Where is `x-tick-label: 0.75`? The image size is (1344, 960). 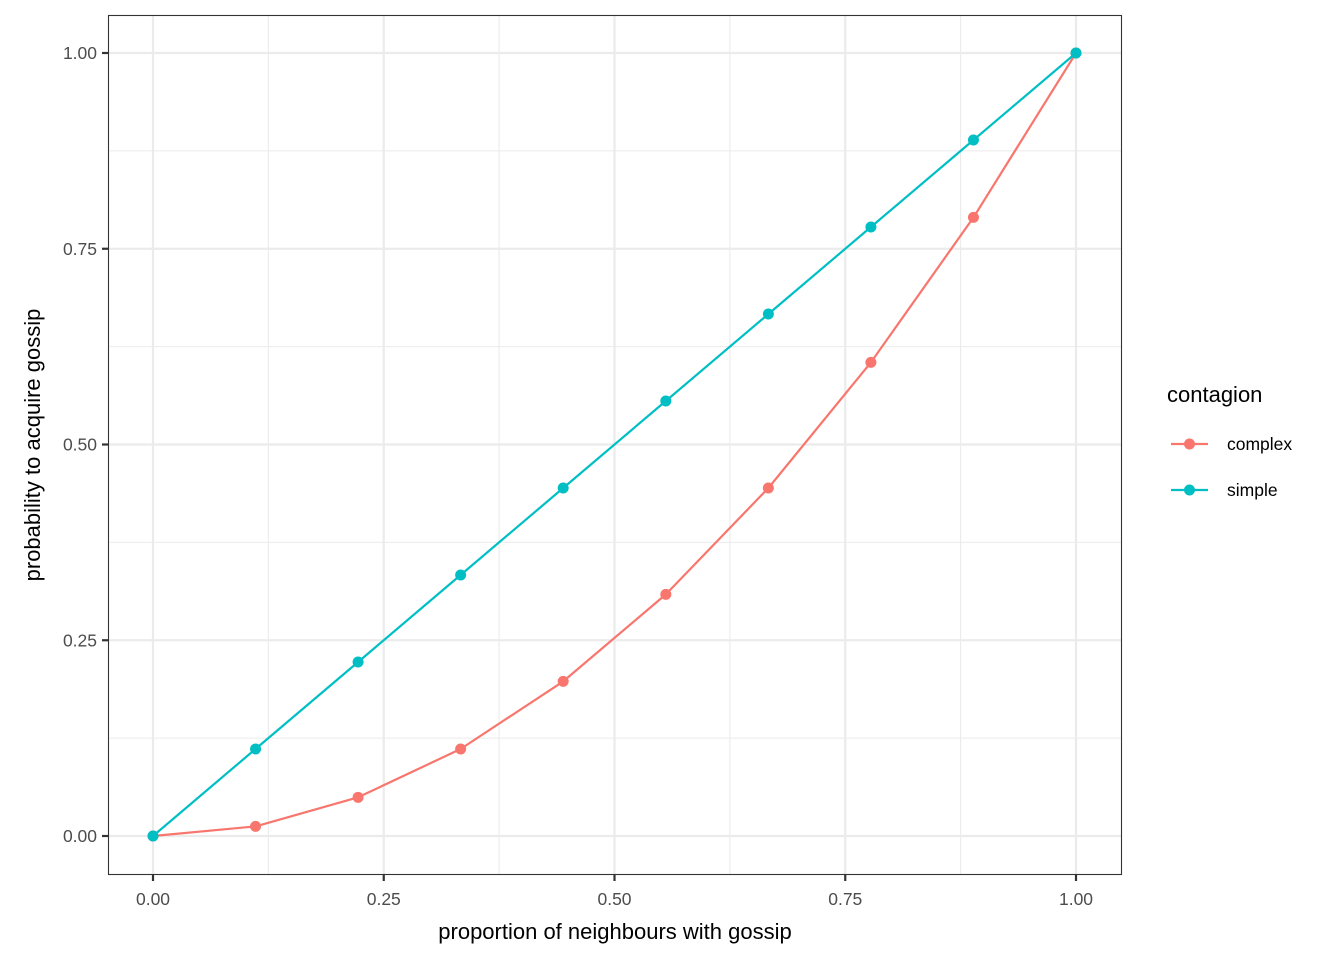 x-tick-label: 0.75 is located at coordinates (845, 899).